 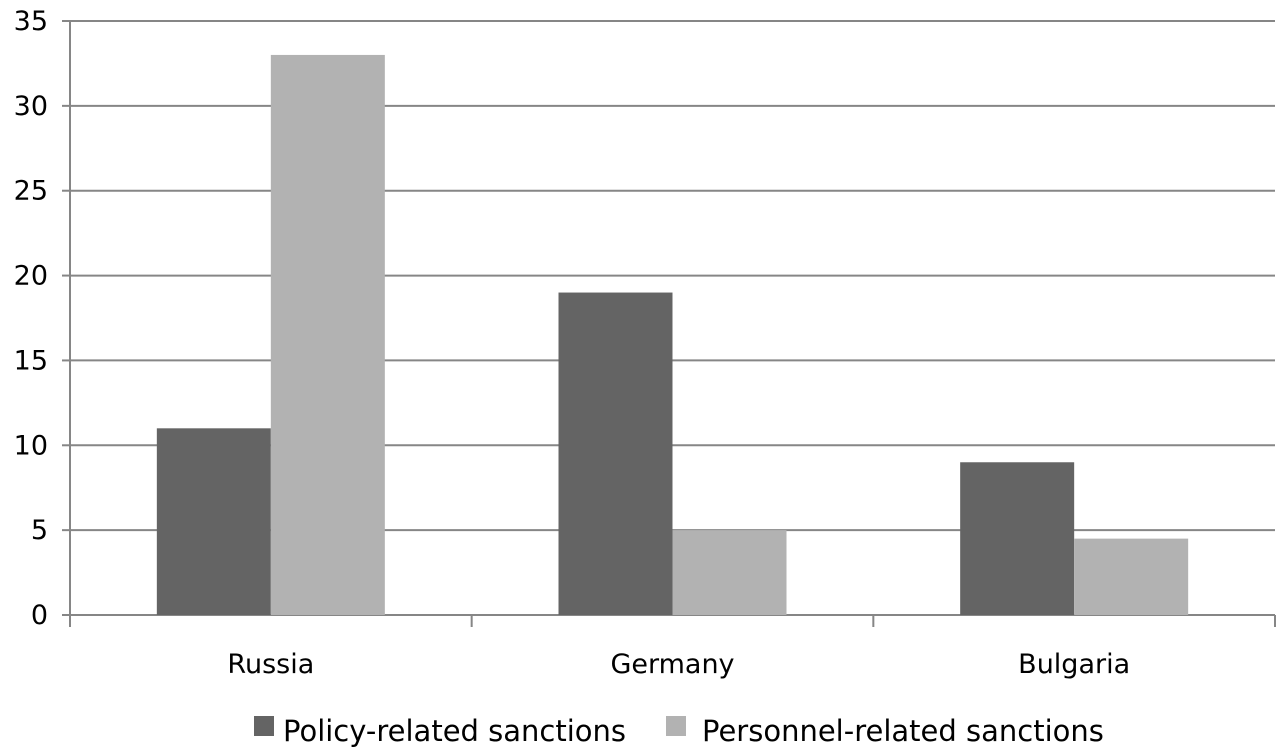 What do you see at coordinates (672, 647) in the screenshot?
I see `x-axis: Russia Germany Bulgaria` at bounding box center [672, 647].